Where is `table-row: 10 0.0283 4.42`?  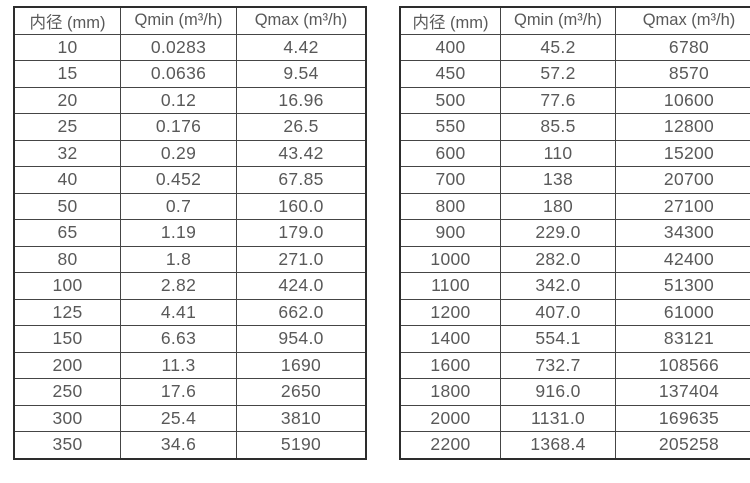
table-row: 10 0.0283 4.42 is located at coordinates (190, 47).